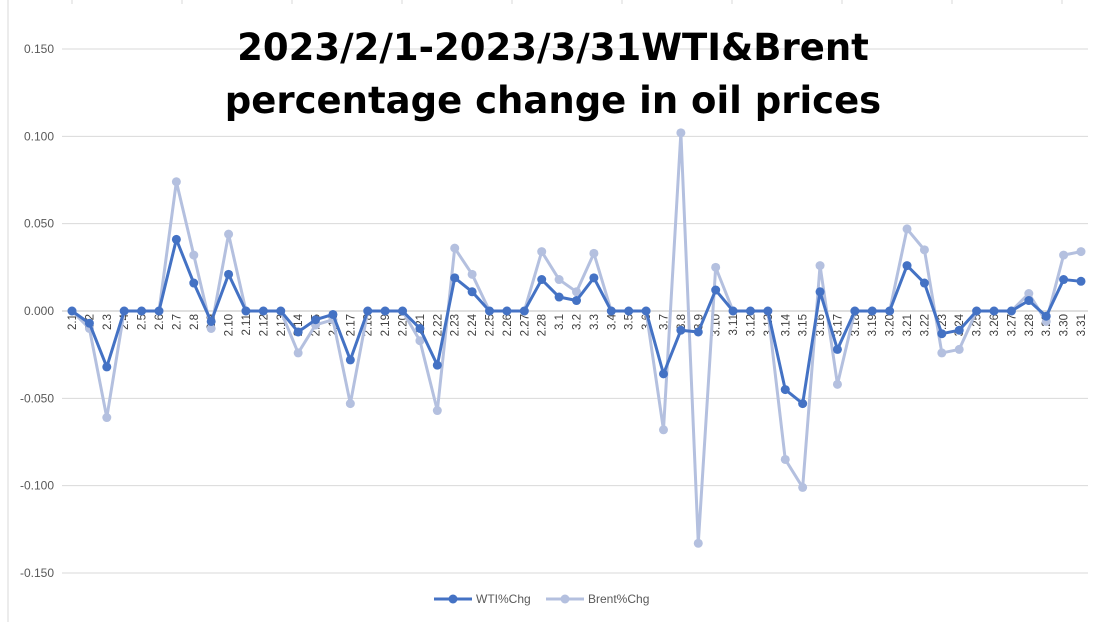 This screenshot has width=1095, height=622. I want to click on legend-wti-label: WTI%Chg, so click(503, 599).